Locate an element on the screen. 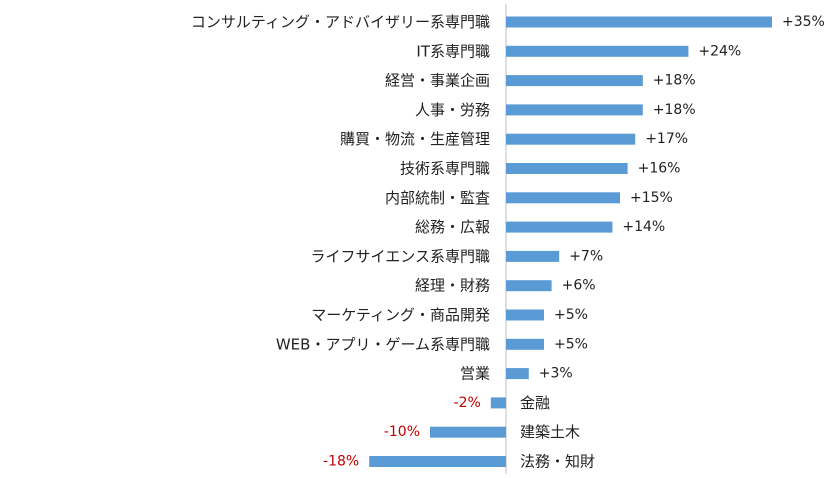 The width and height of the screenshot is (840, 478). data-label: +17% is located at coordinates (666, 139).